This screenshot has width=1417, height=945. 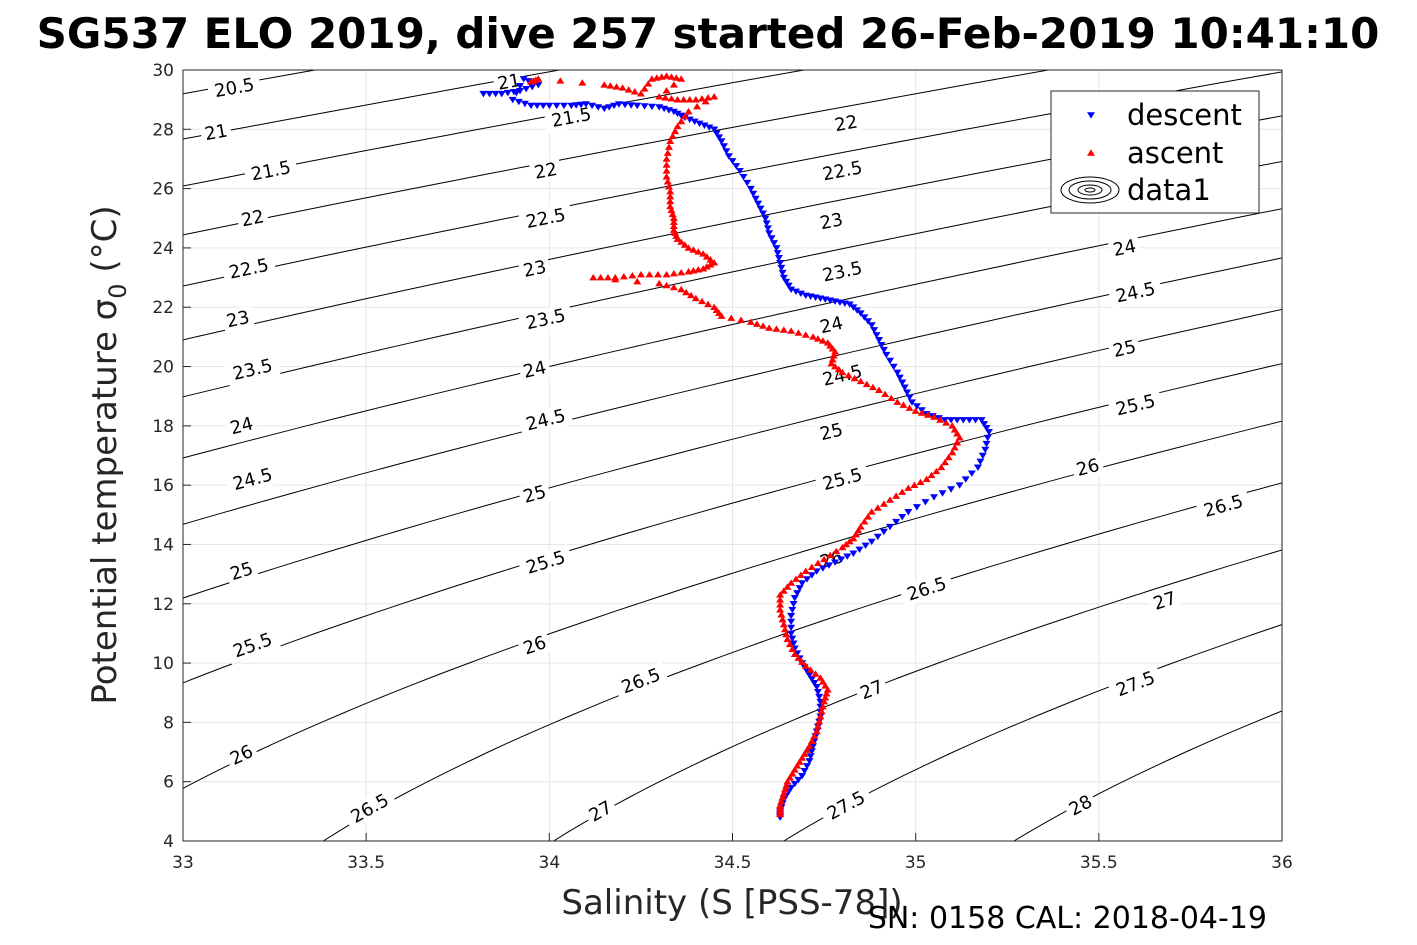 I want to click on legend-item-data1: data1, so click(x=1135, y=190).